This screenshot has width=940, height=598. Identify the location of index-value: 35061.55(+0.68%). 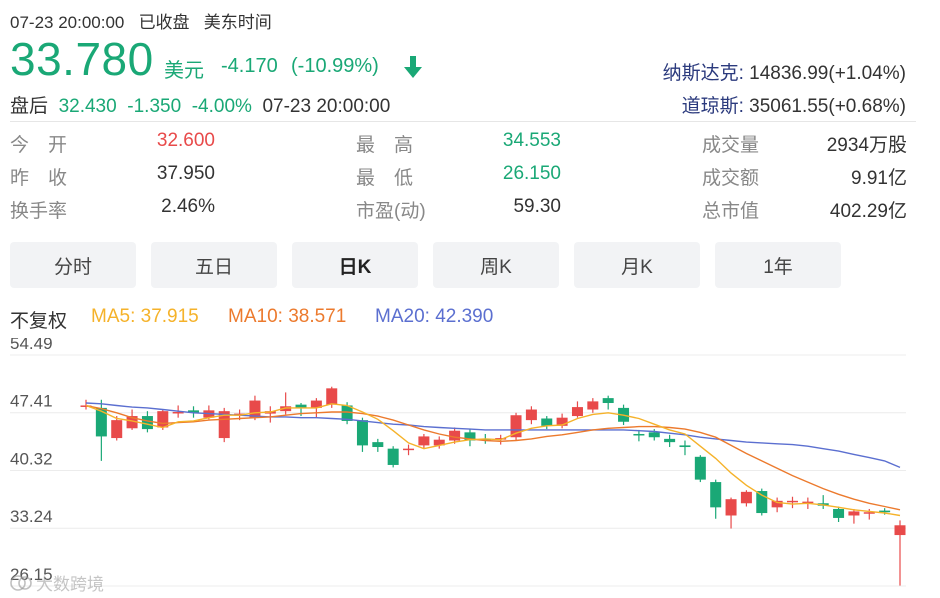
(827, 106).